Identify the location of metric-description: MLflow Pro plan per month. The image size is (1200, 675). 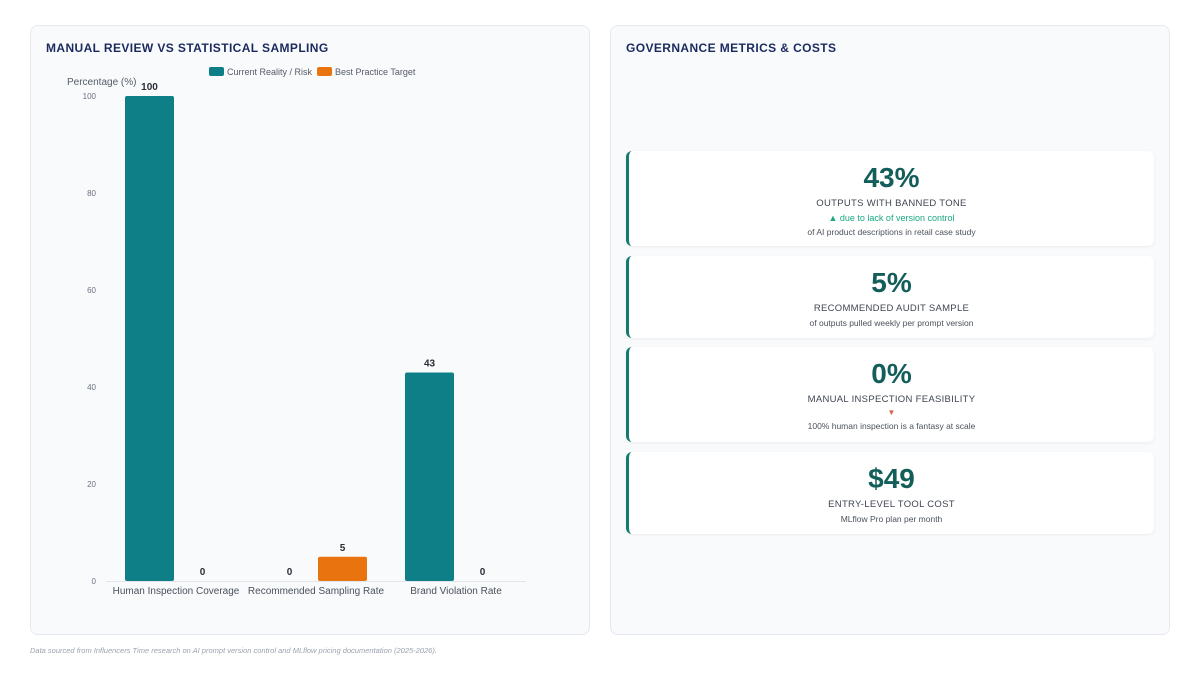
(891, 519).